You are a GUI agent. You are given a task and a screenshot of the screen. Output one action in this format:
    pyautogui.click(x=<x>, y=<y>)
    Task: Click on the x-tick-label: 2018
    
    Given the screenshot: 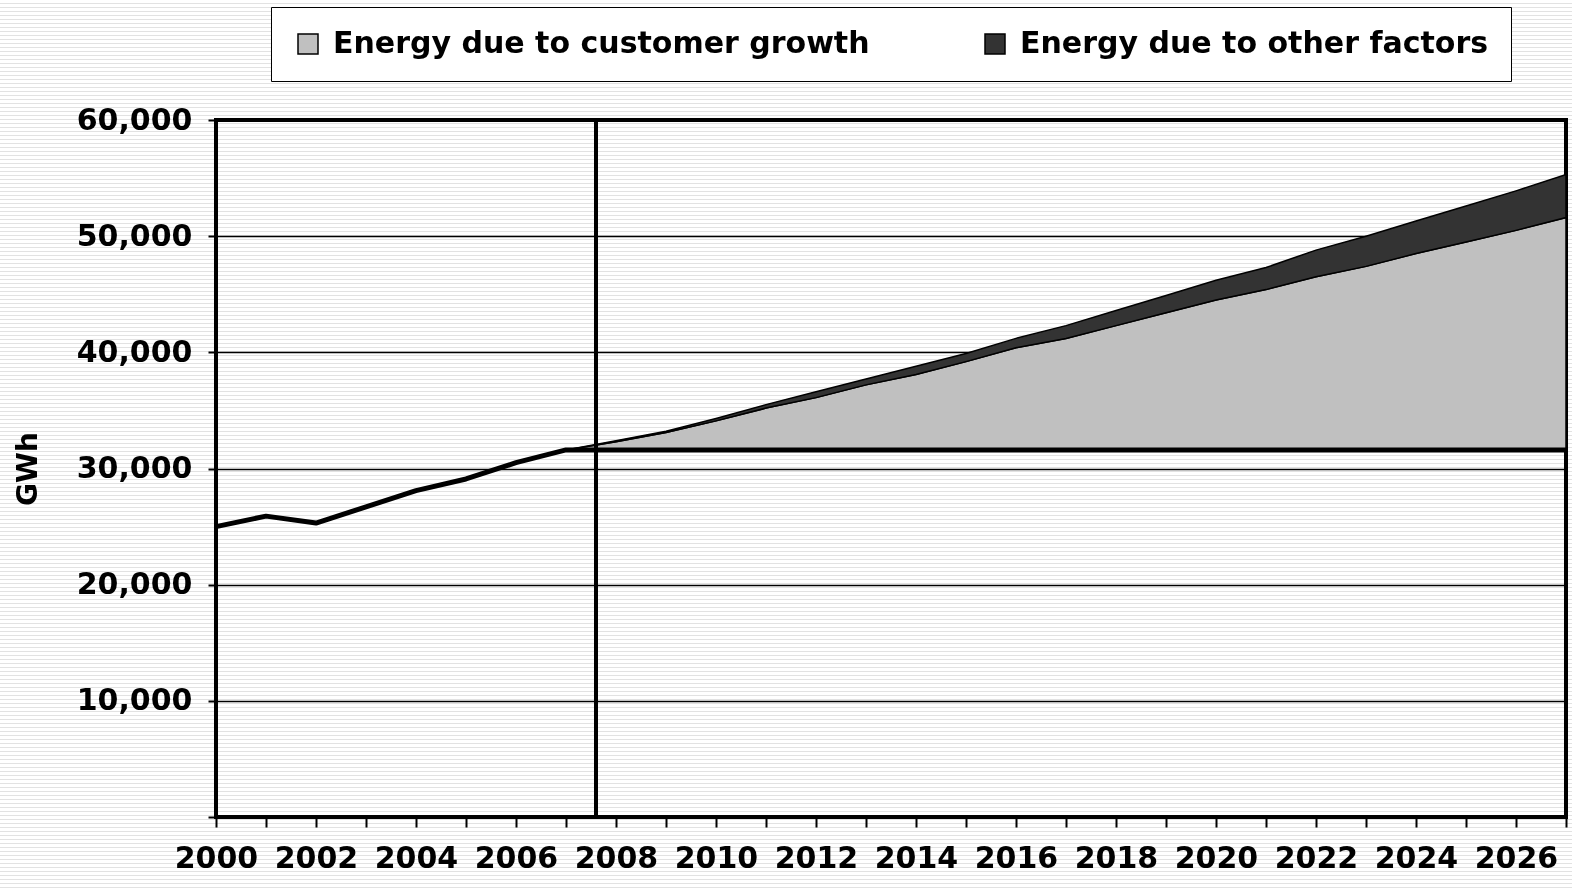 What is the action you would take?
    pyautogui.click(x=1116, y=857)
    